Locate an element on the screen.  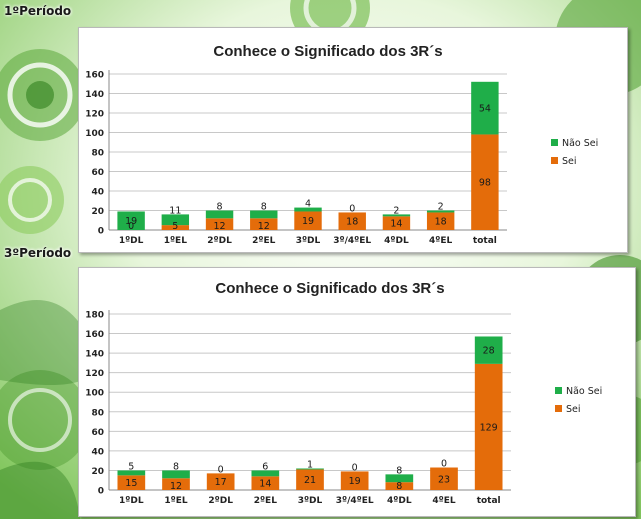
data-label-sei: 129 is located at coordinates (489, 427).